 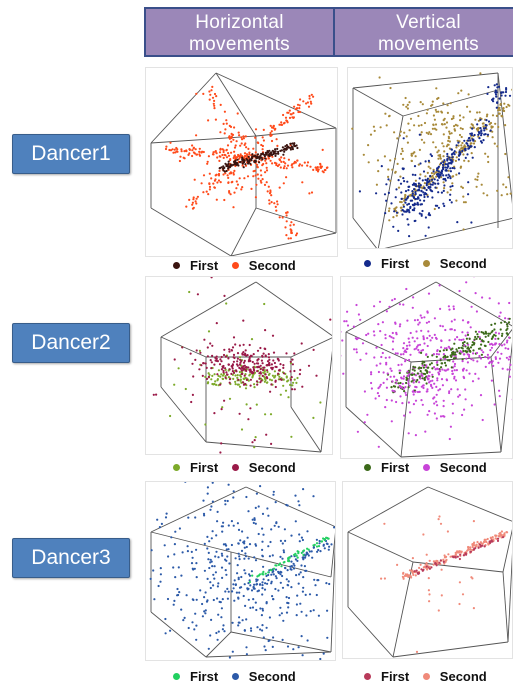 What do you see at coordinates (239, 266) in the screenshot?
I see `dancer1-horizontal-legend: First Second` at bounding box center [239, 266].